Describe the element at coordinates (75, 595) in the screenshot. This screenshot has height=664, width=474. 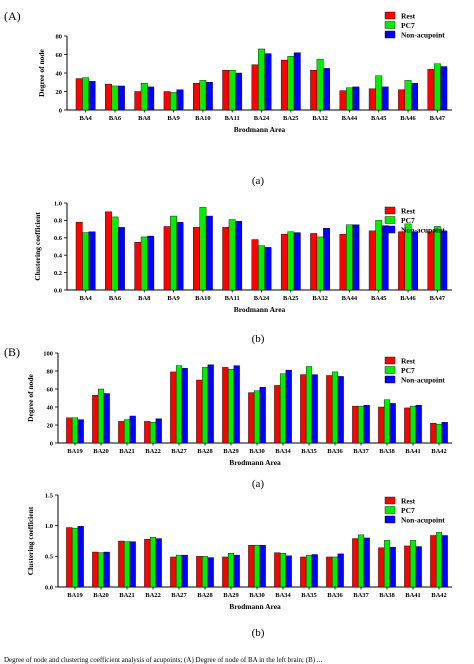
I see `x-tick-label: BA19` at that location.